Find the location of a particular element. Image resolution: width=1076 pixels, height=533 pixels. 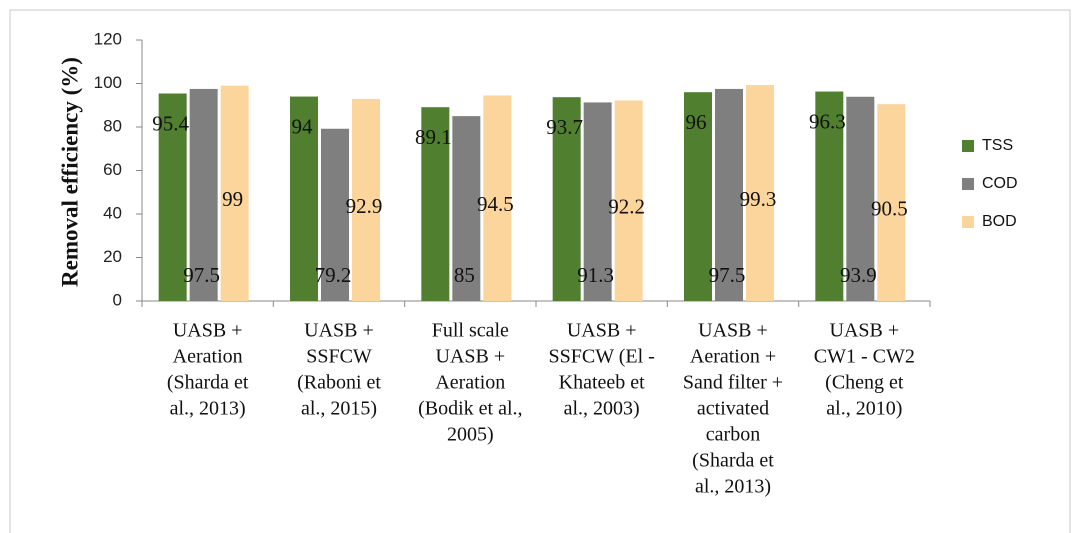

legend-label: BOD is located at coordinates (999, 221).